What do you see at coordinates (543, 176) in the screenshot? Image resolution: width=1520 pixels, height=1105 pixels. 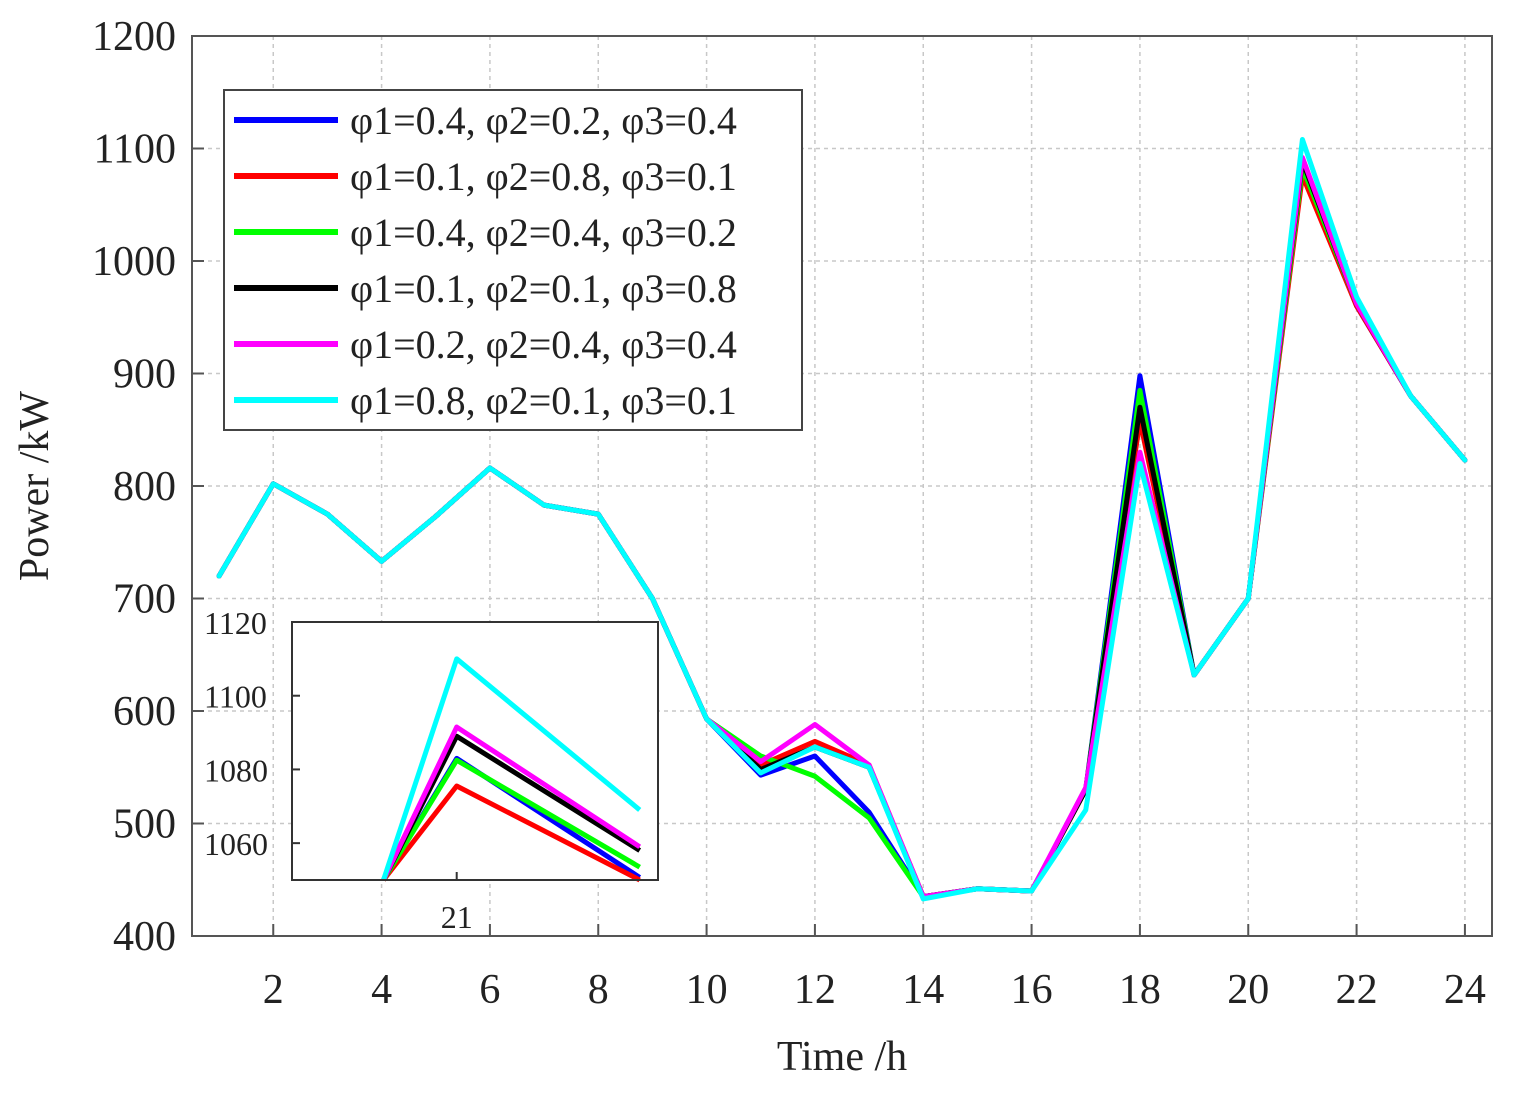 I see `legend-label: φ1=0.1, φ2=0.8, φ3=0.1` at bounding box center [543, 176].